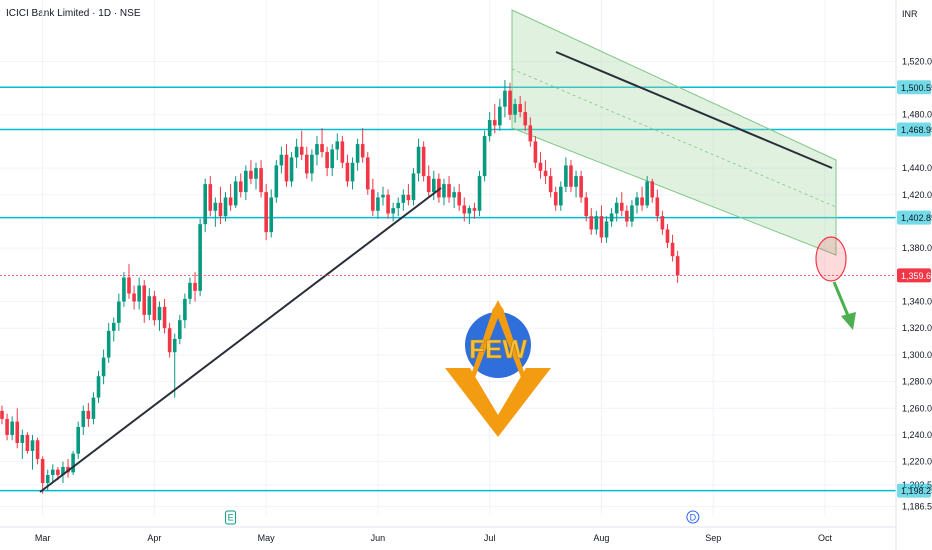 The height and width of the screenshot is (550, 932). What do you see at coordinates (844, 305) in the screenshot?
I see `down-arrow` at bounding box center [844, 305].